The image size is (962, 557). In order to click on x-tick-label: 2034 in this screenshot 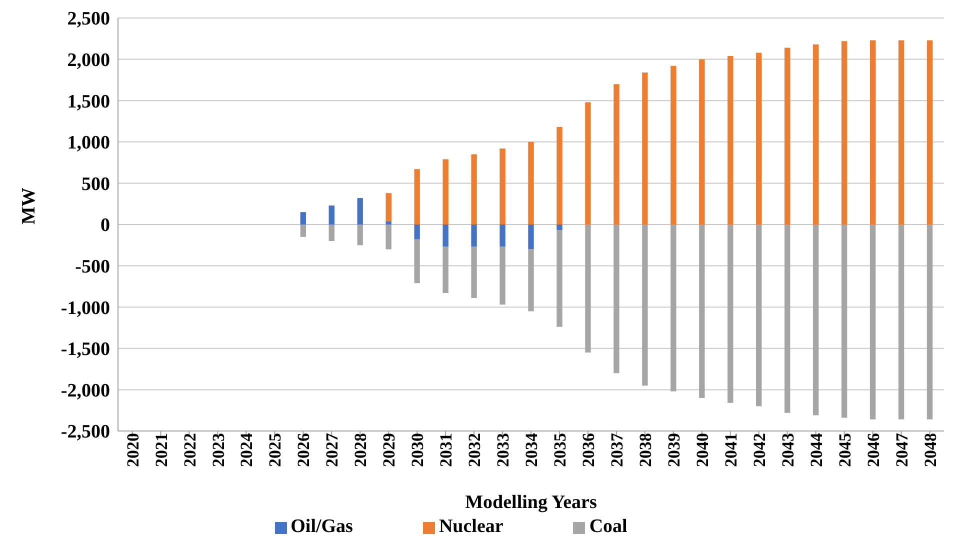, I will do `click(532, 449)`.